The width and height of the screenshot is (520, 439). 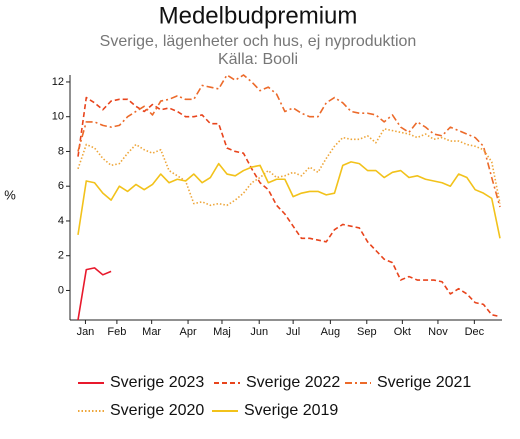 What do you see at coordinates (222, 332) in the screenshot?
I see `x-tick-label: Maj` at bounding box center [222, 332].